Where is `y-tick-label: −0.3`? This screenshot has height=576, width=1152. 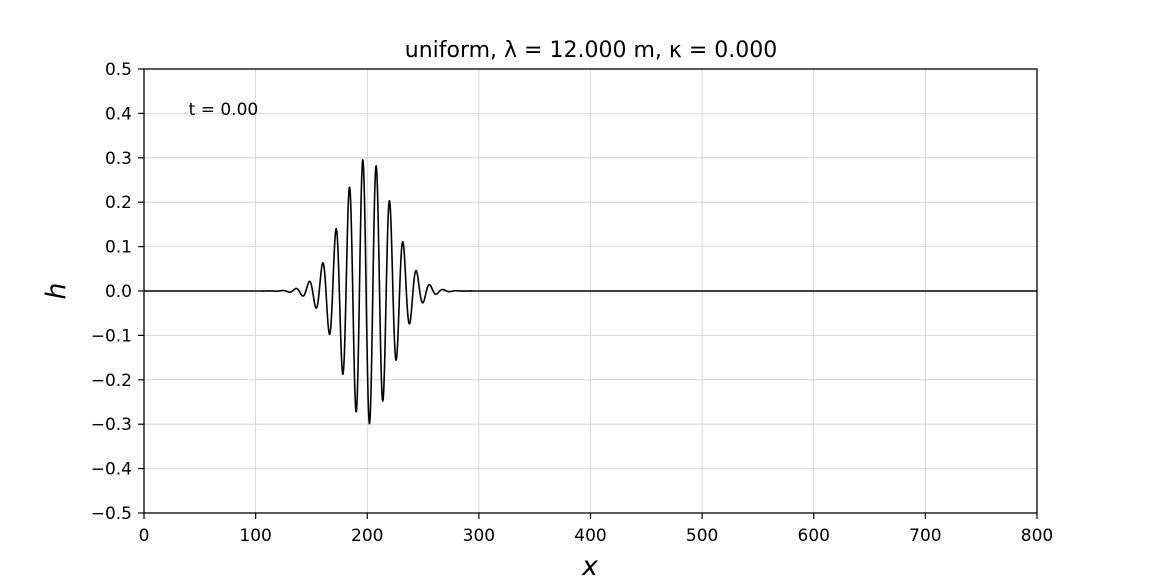
y-tick-label: −0.3 is located at coordinates (111, 425).